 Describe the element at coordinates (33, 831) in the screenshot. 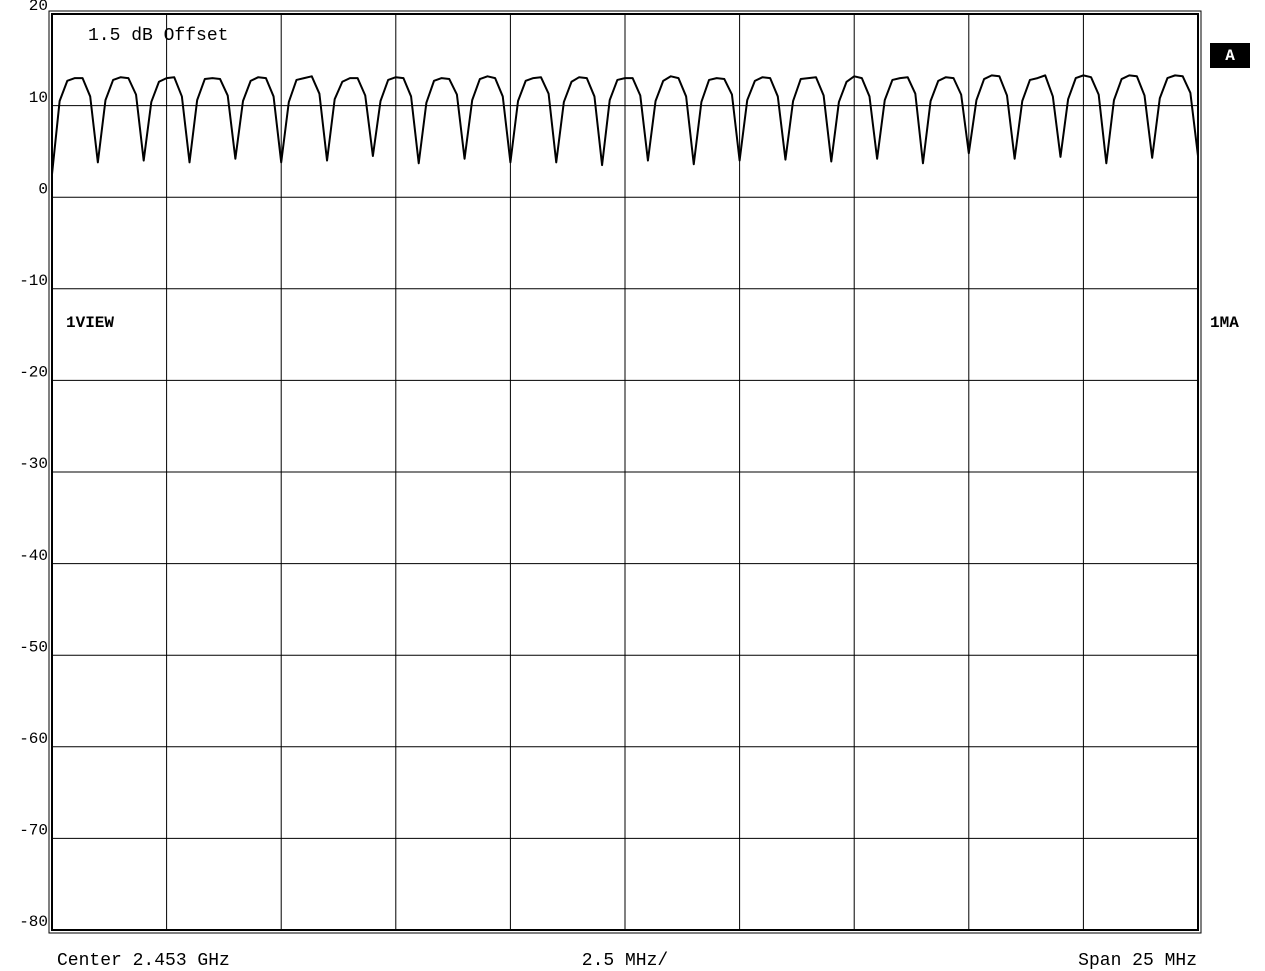

I see `y-tick-label: -70` at that location.